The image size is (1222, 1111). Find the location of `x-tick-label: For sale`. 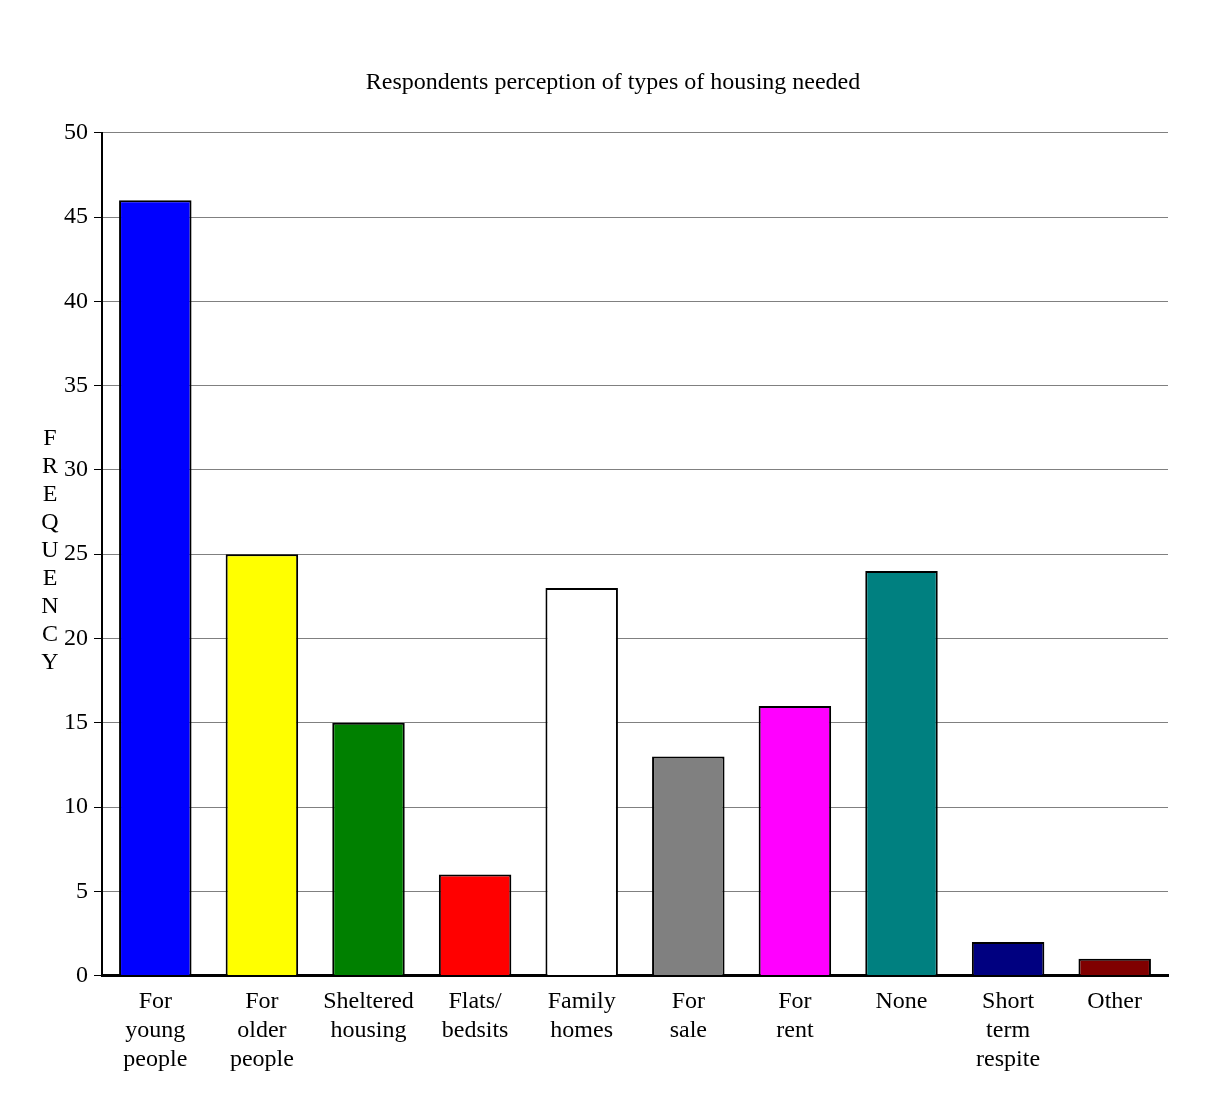

x-tick-label: For sale is located at coordinates (688, 1015).